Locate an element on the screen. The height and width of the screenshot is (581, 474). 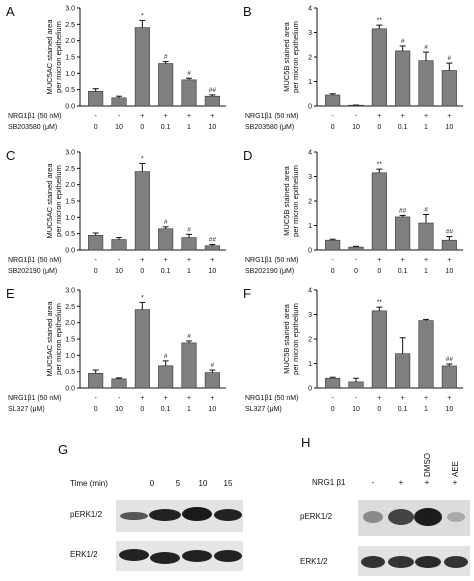
blot-h-row-erk: ERK1/2 is located at coordinates (314, 561).